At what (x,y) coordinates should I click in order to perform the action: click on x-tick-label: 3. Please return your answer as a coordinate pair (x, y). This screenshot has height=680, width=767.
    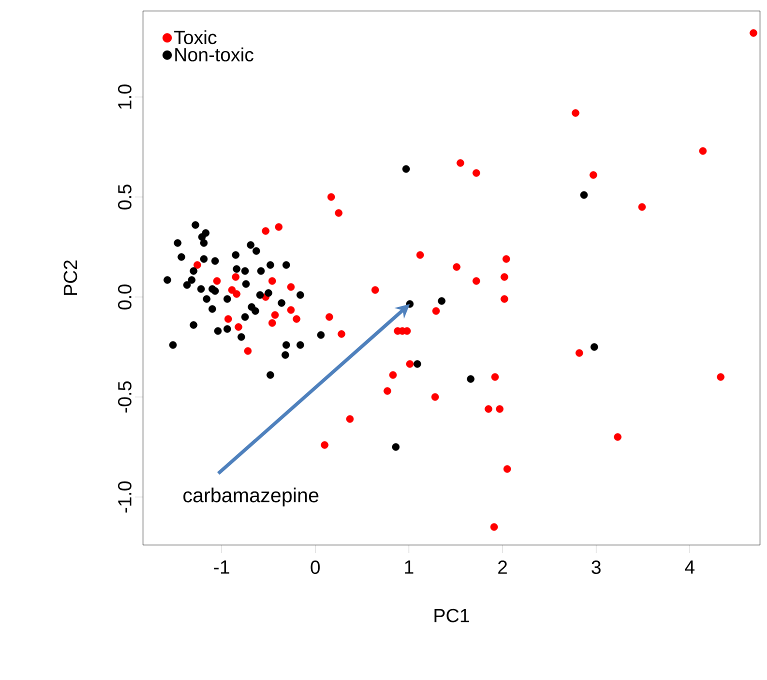
    Looking at the image, I should click on (596, 567).